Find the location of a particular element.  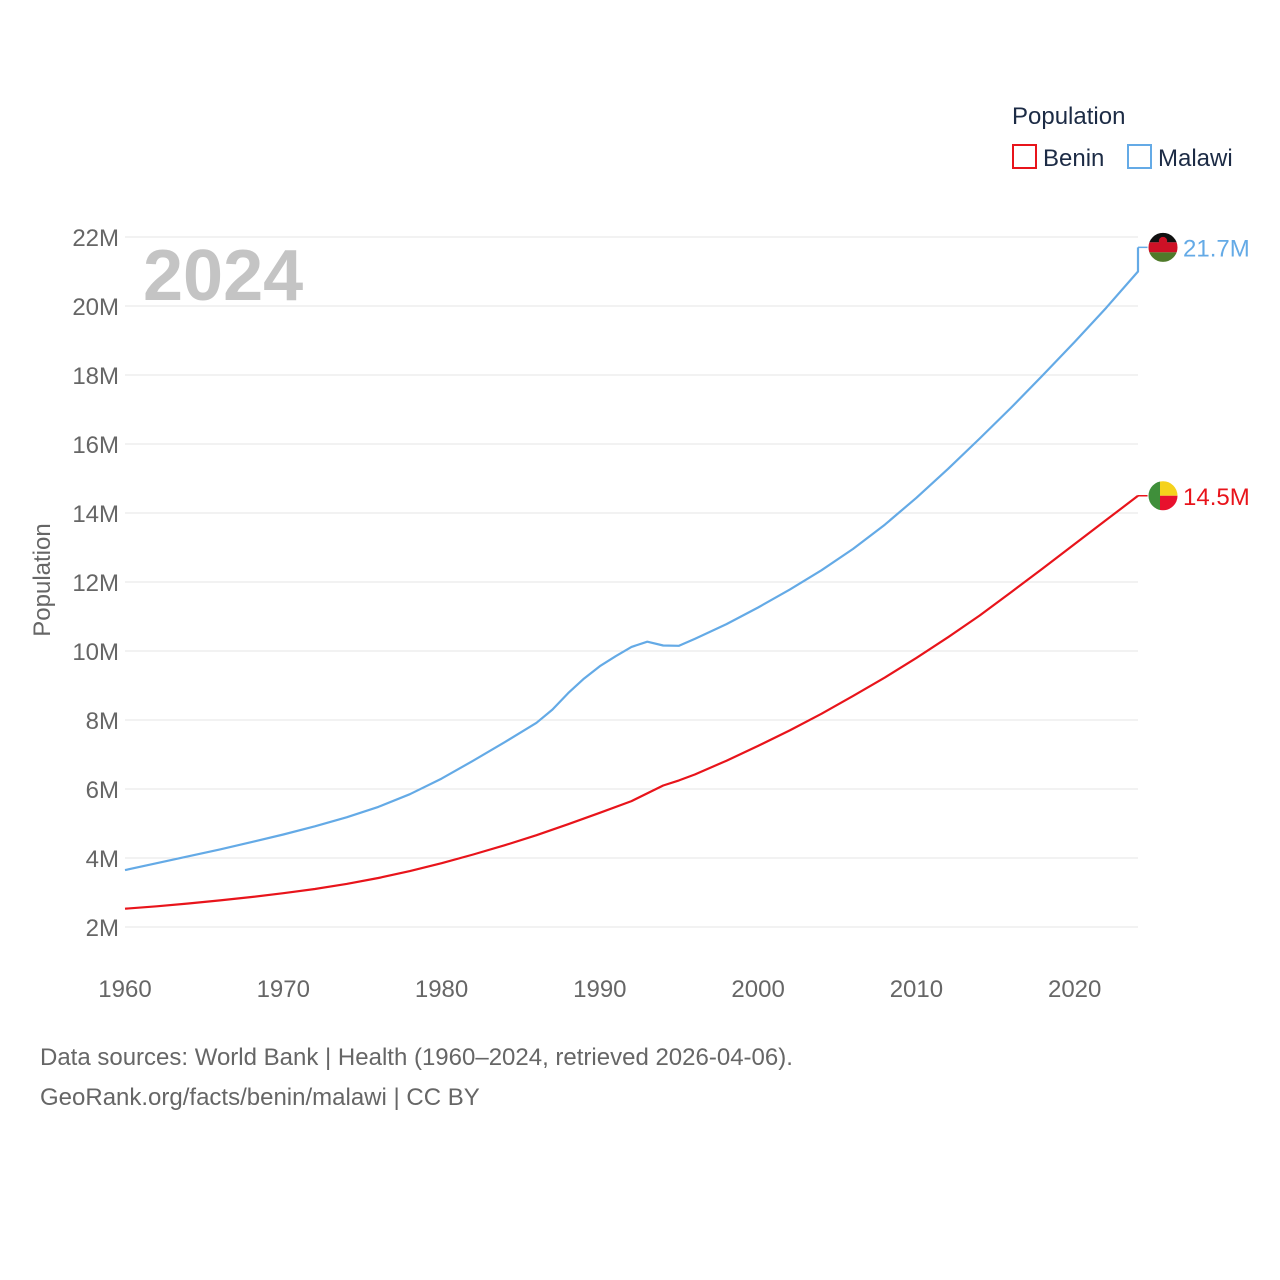

year-label: 2024 is located at coordinates (223, 276).